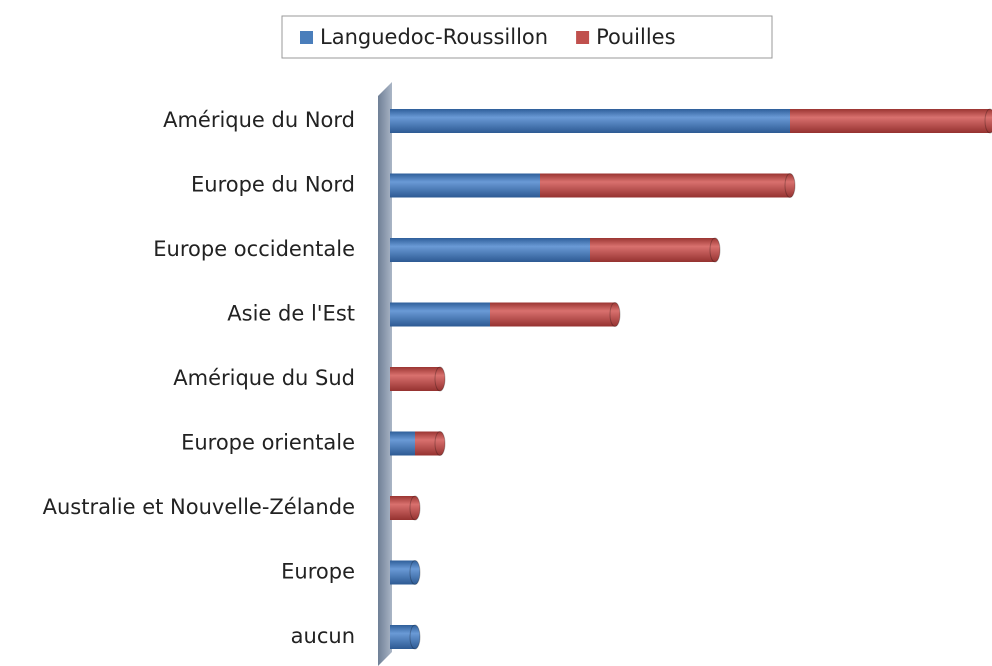 This screenshot has height=666, width=992. What do you see at coordinates (259, 120) in the screenshot?
I see `category-label: Amérique du Nord` at bounding box center [259, 120].